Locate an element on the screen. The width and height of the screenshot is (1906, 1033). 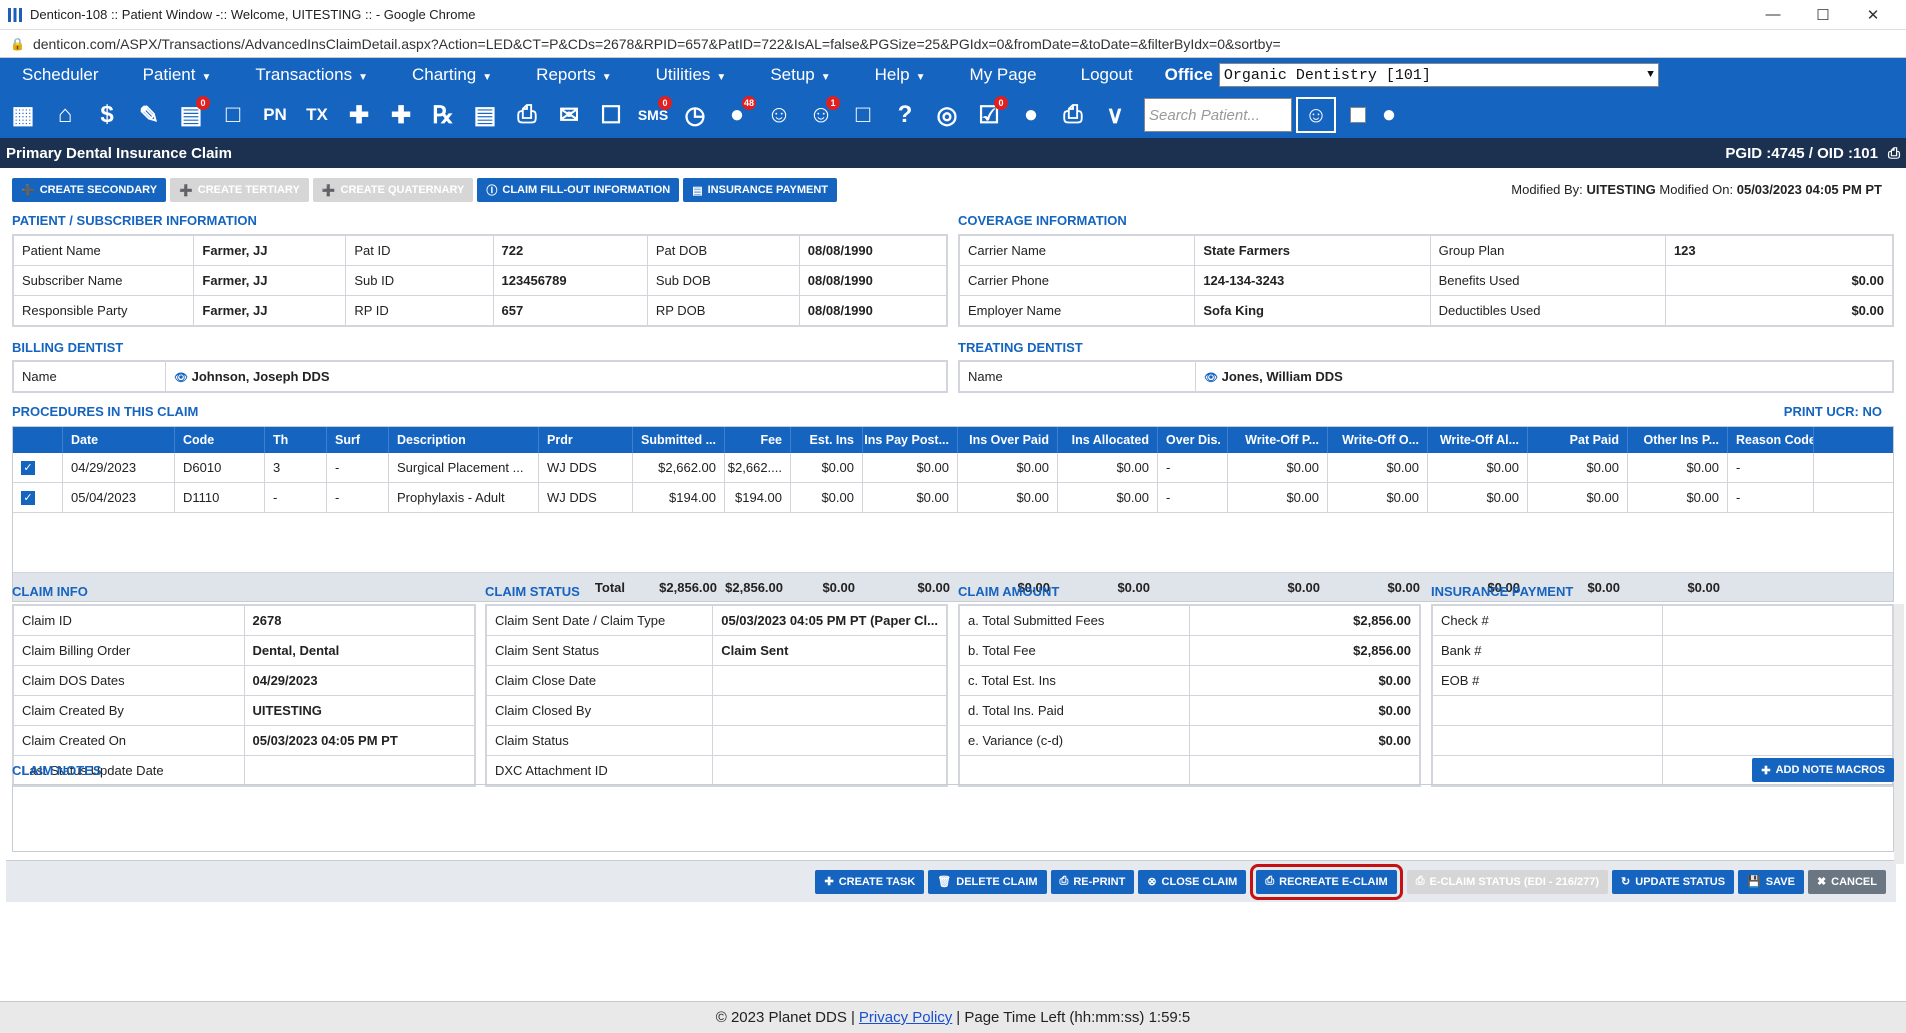
nav-utilities: Utilities ▼ is located at coordinates (691, 75).